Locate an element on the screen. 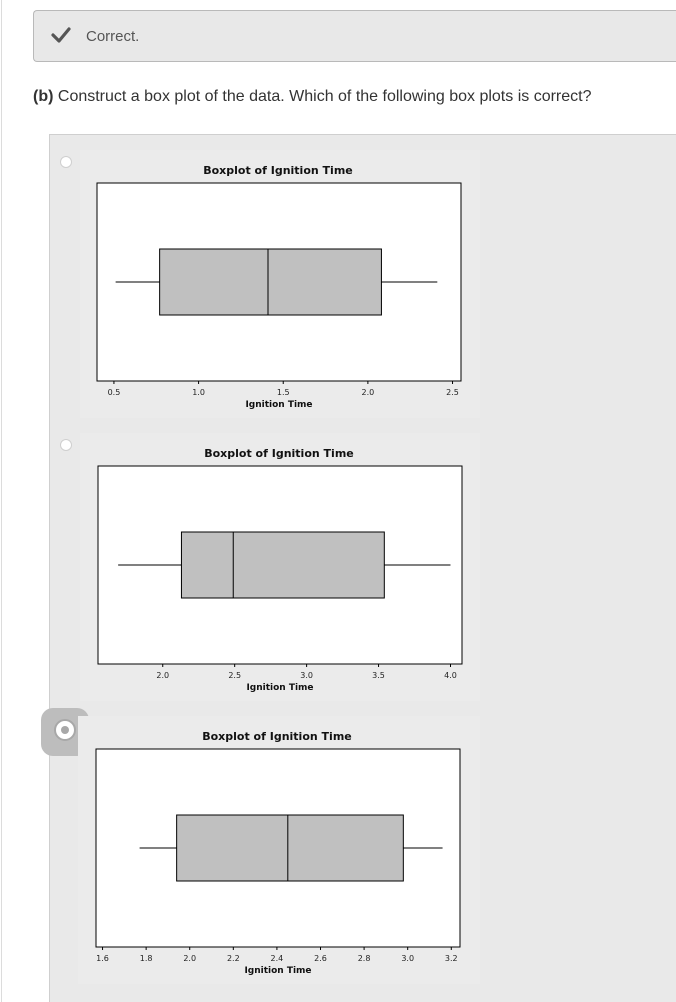  feedback-text: Correct. is located at coordinates (113, 36).